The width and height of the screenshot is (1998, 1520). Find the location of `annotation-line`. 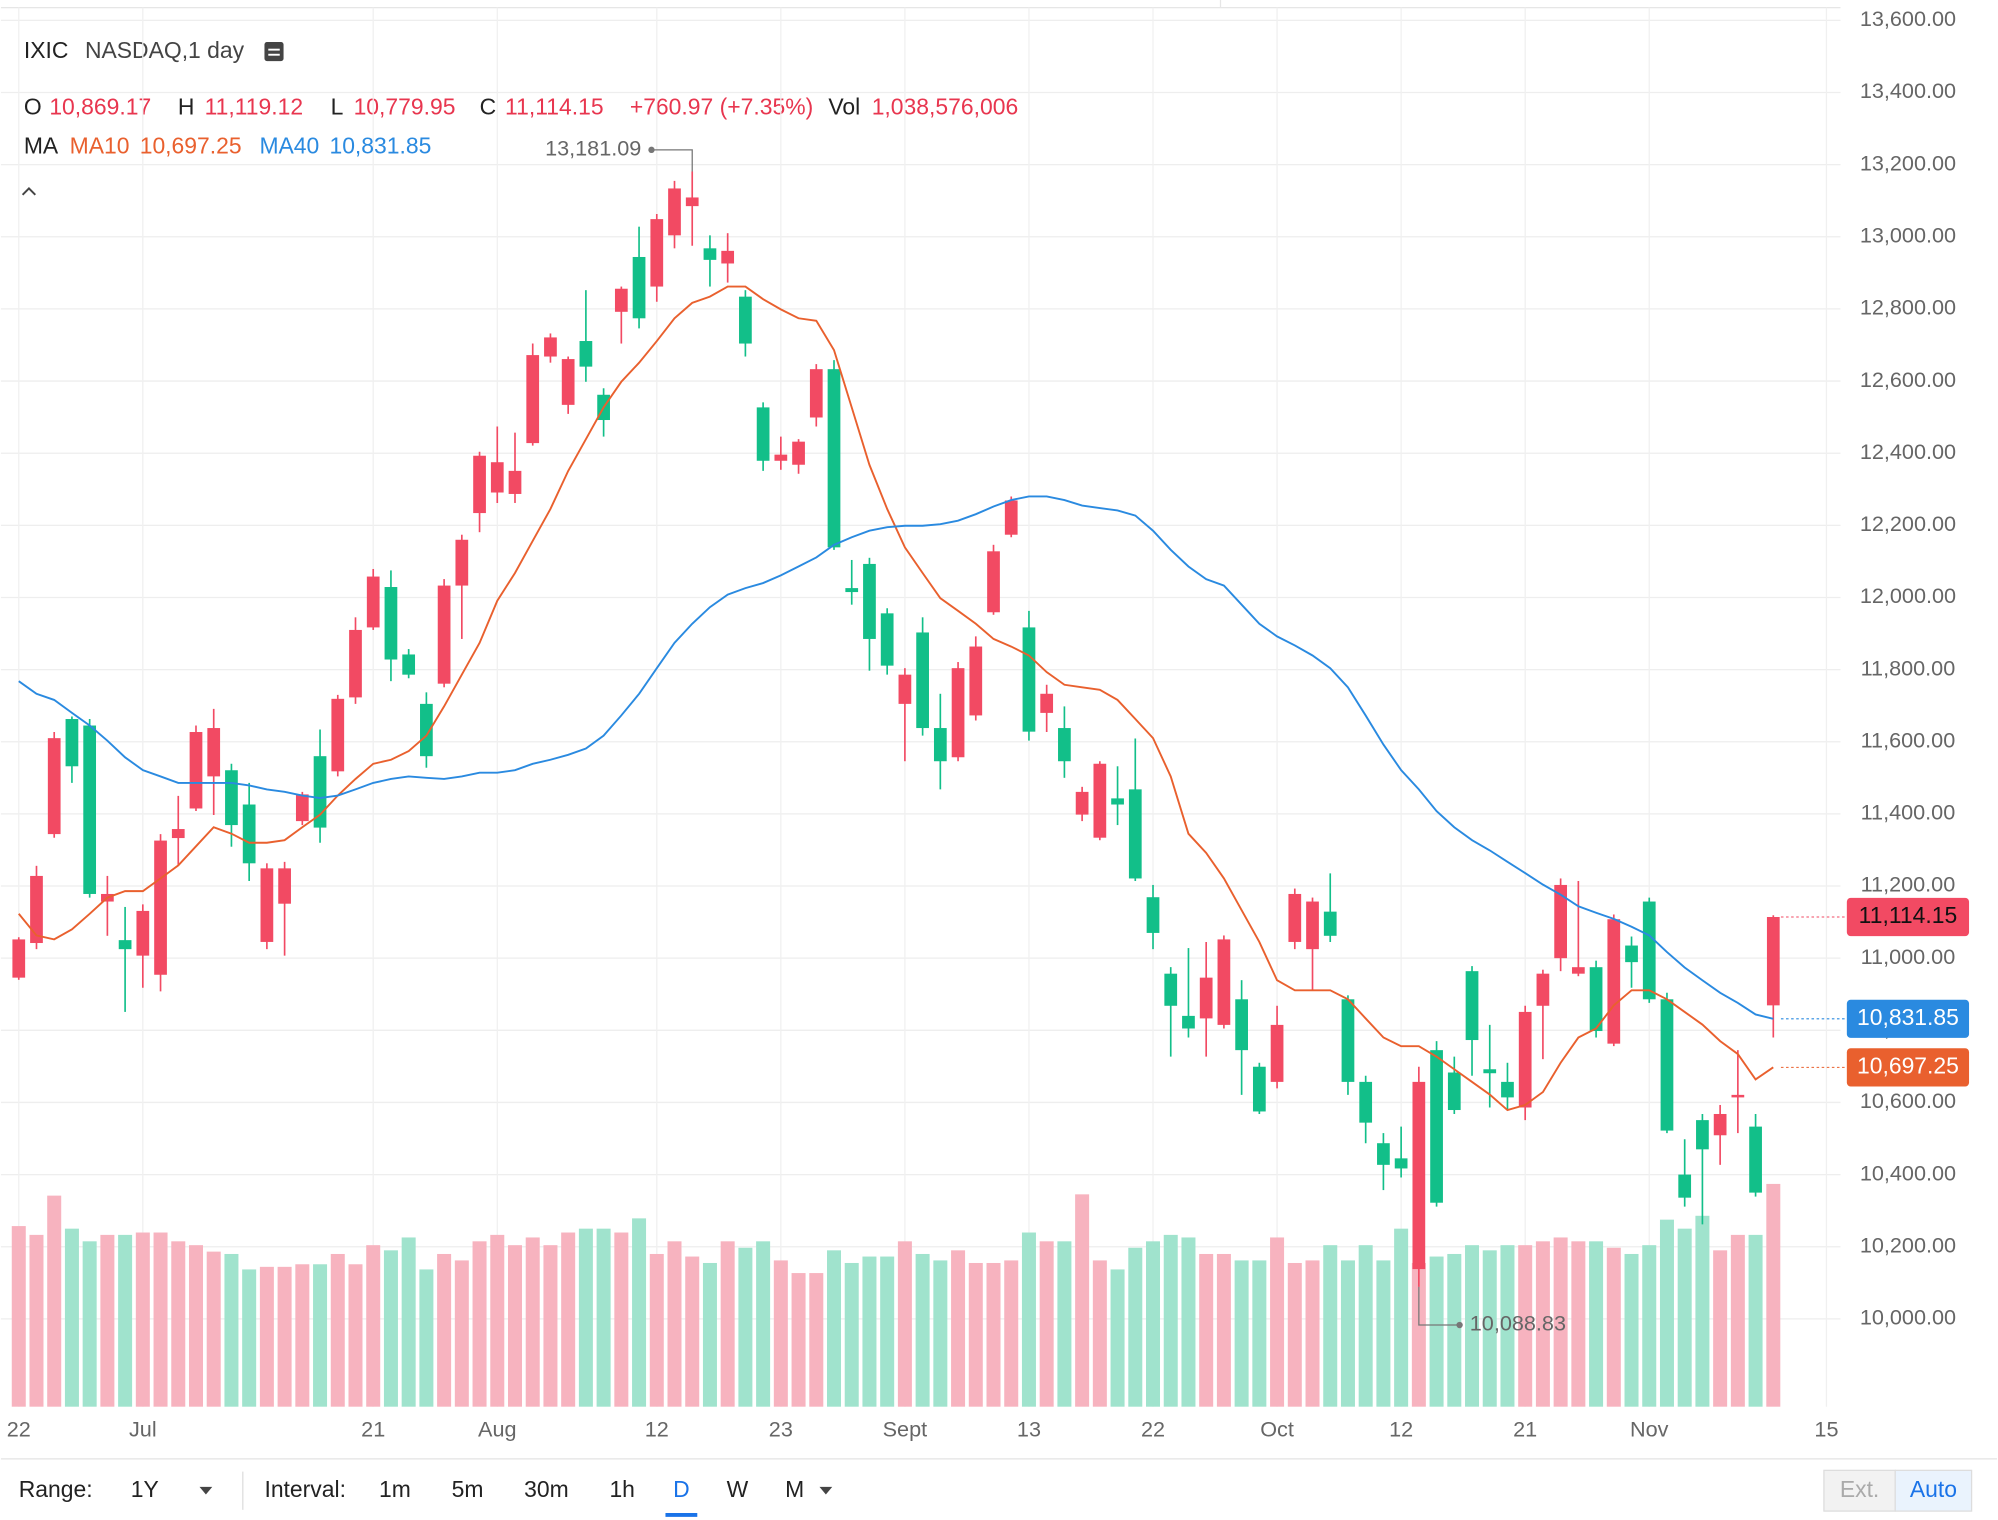

annotation-line is located at coordinates (1439, 1306).